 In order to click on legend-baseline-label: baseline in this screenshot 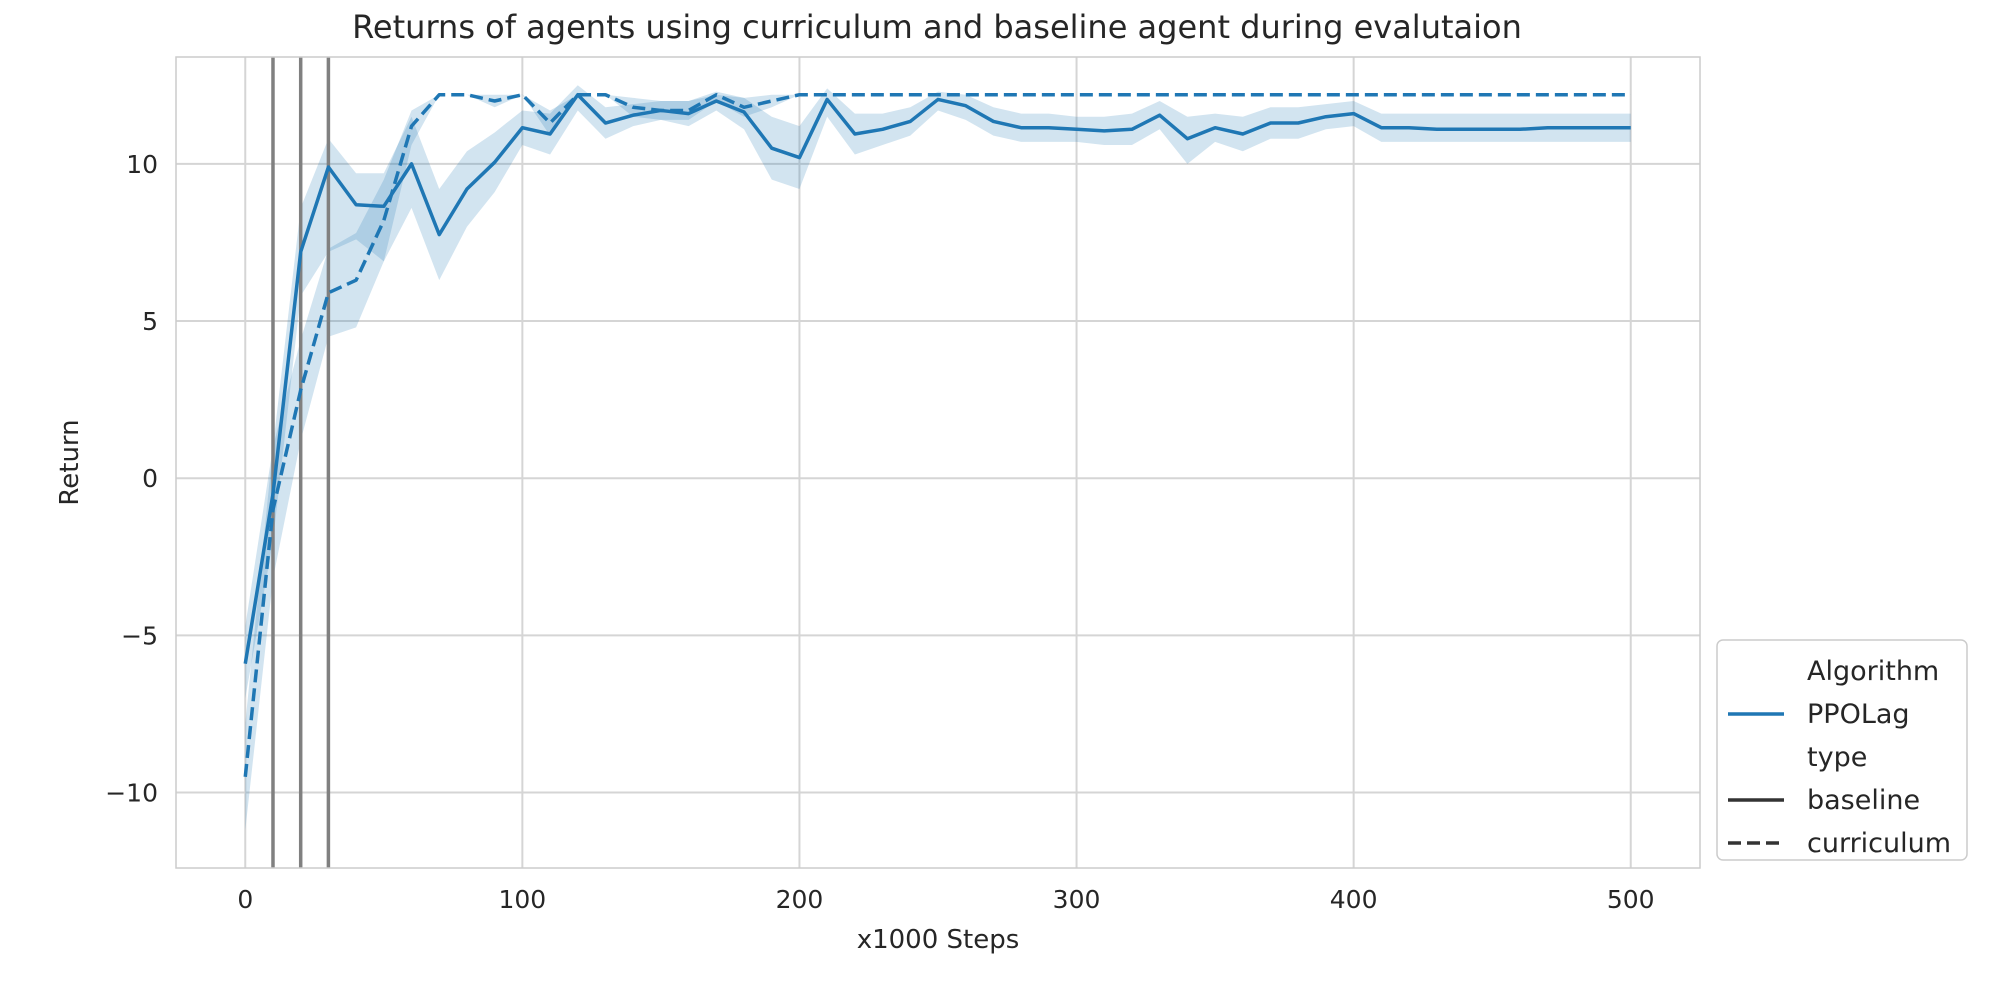, I will do `click(1863, 800)`.